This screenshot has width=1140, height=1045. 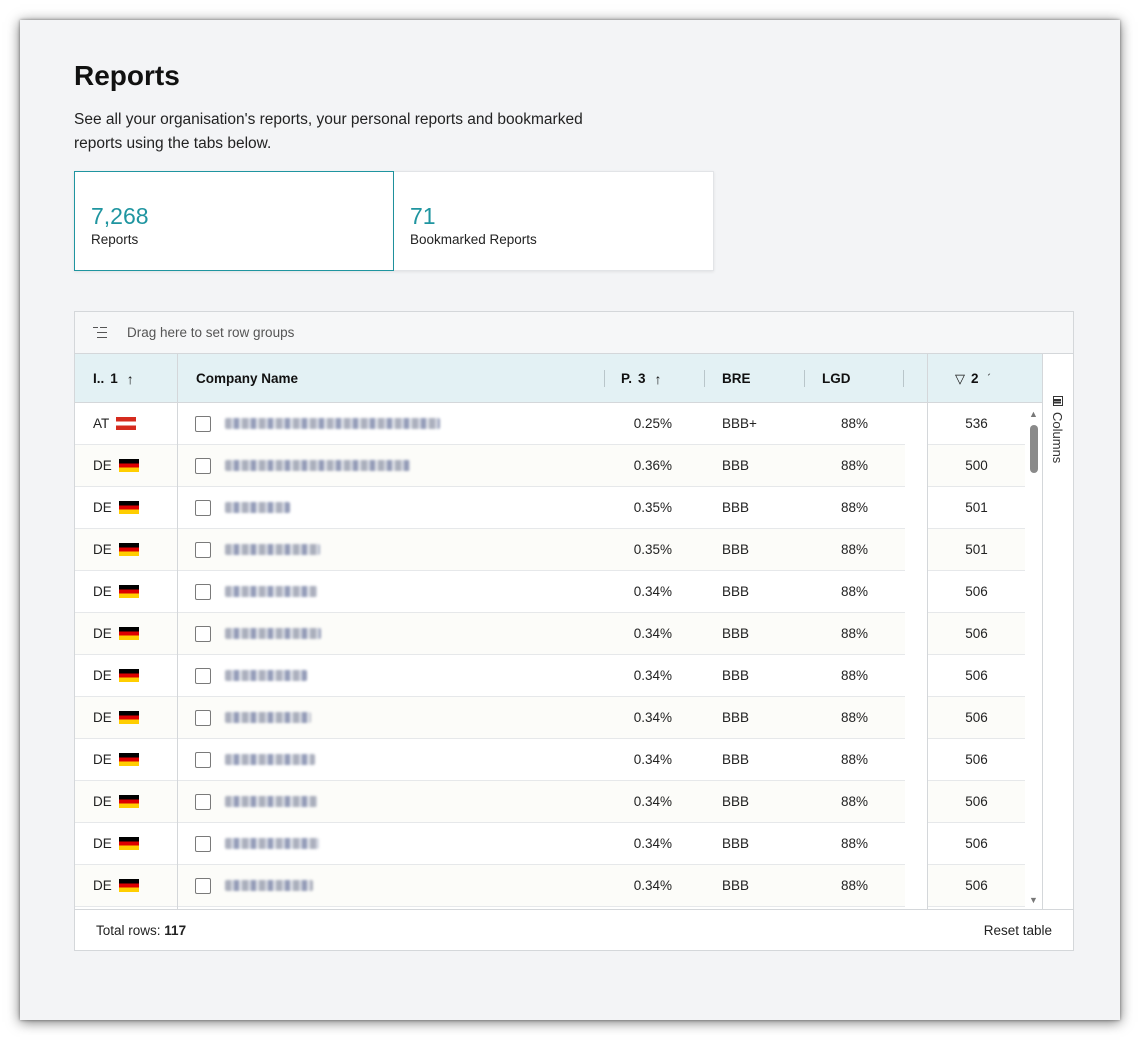 What do you see at coordinates (211, 332) in the screenshot?
I see `row-group-placeholder: Drag here to set row groups` at bounding box center [211, 332].